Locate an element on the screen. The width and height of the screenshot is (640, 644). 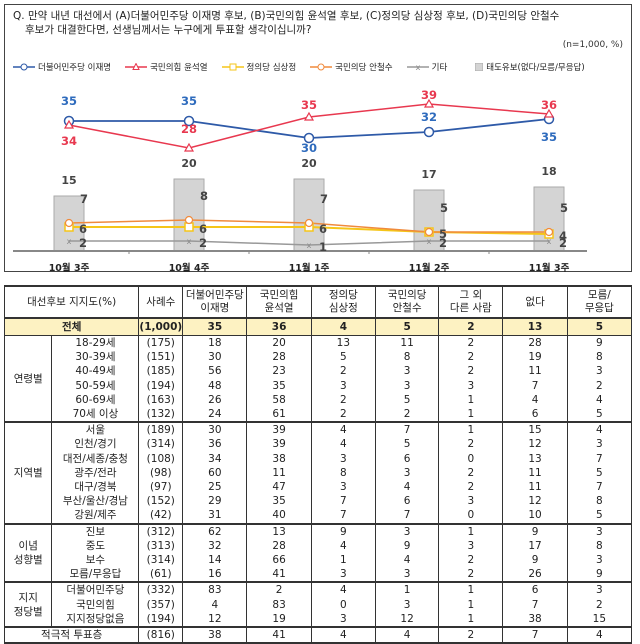
value-cell: 66 is located at coordinates (279, 560).